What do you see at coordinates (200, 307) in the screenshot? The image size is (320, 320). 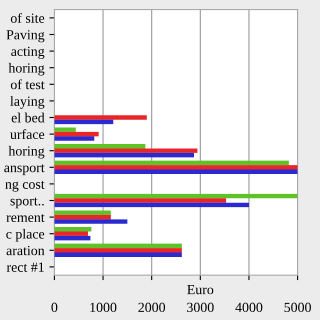 I see `x-tick-label: 3000` at bounding box center [200, 307].